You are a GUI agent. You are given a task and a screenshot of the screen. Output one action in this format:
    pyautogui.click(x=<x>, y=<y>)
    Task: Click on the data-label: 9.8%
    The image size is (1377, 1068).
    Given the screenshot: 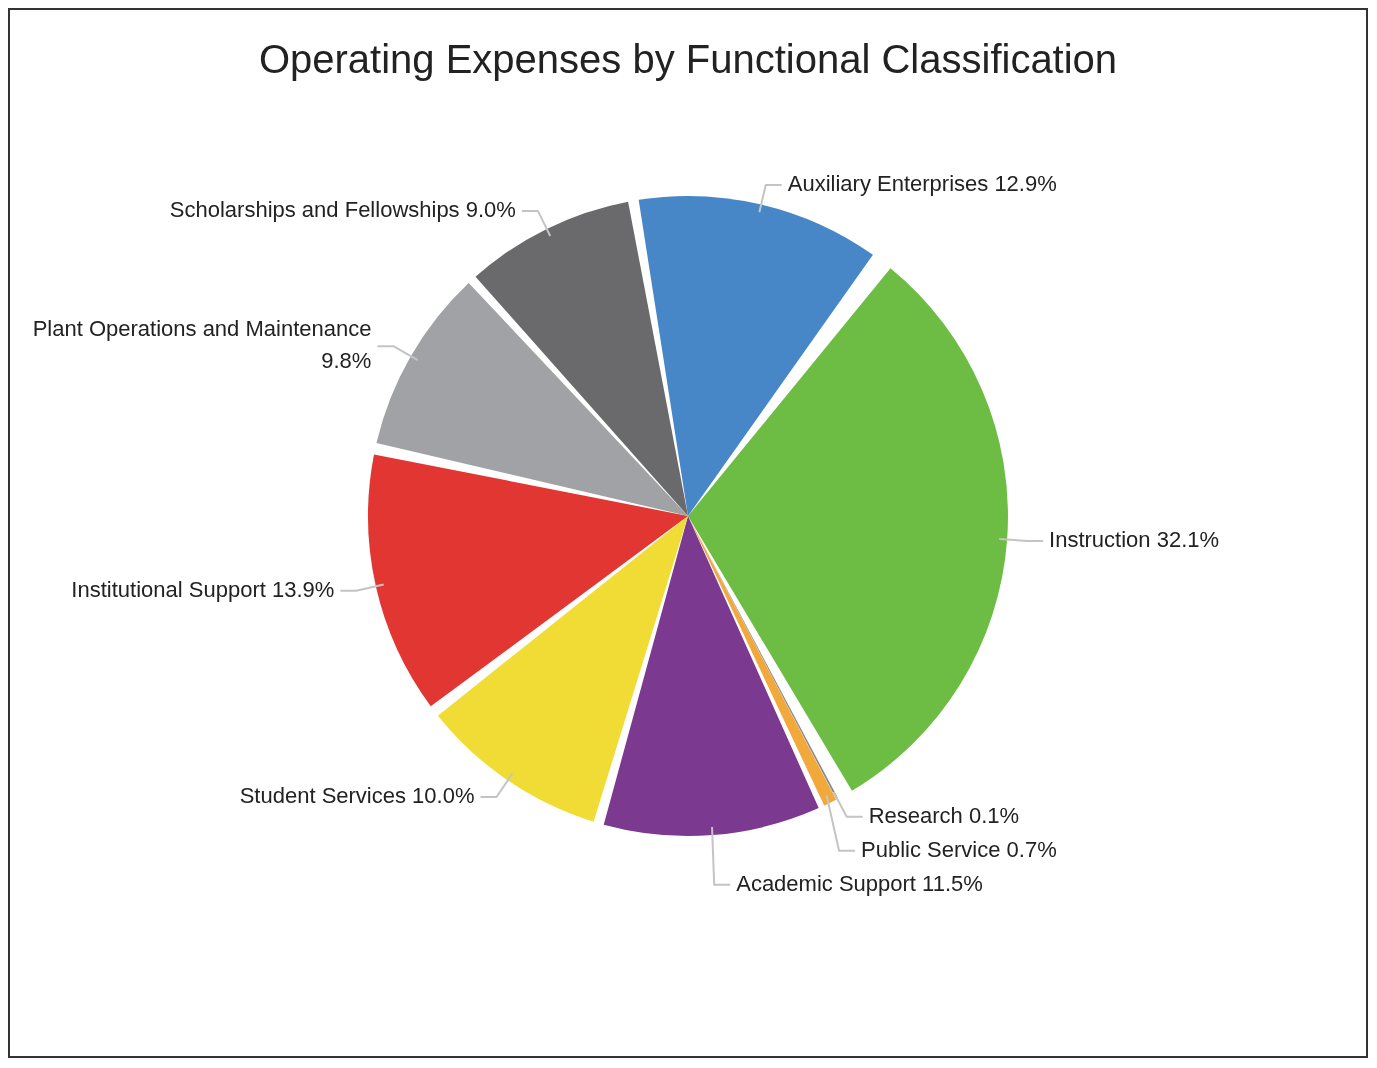 What is the action you would take?
    pyautogui.click(x=346, y=361)
    